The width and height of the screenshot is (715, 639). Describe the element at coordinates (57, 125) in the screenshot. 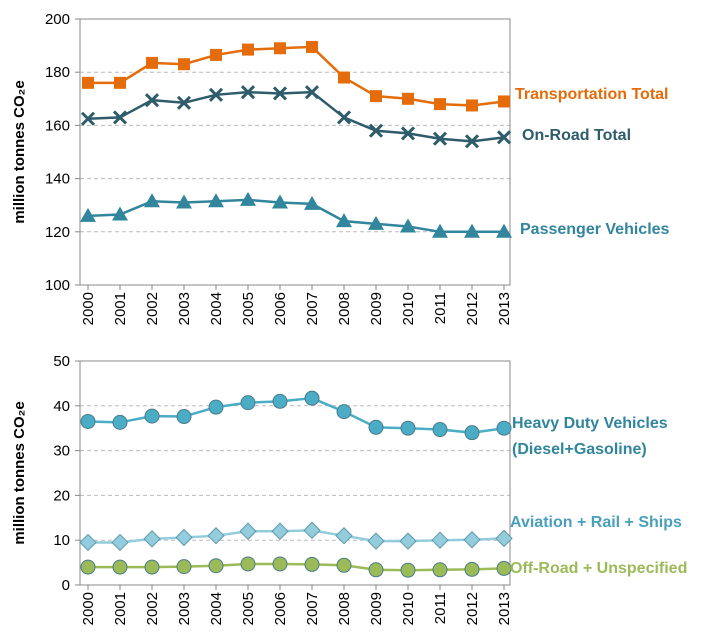

I see `y-tick-label: 160` at that location.